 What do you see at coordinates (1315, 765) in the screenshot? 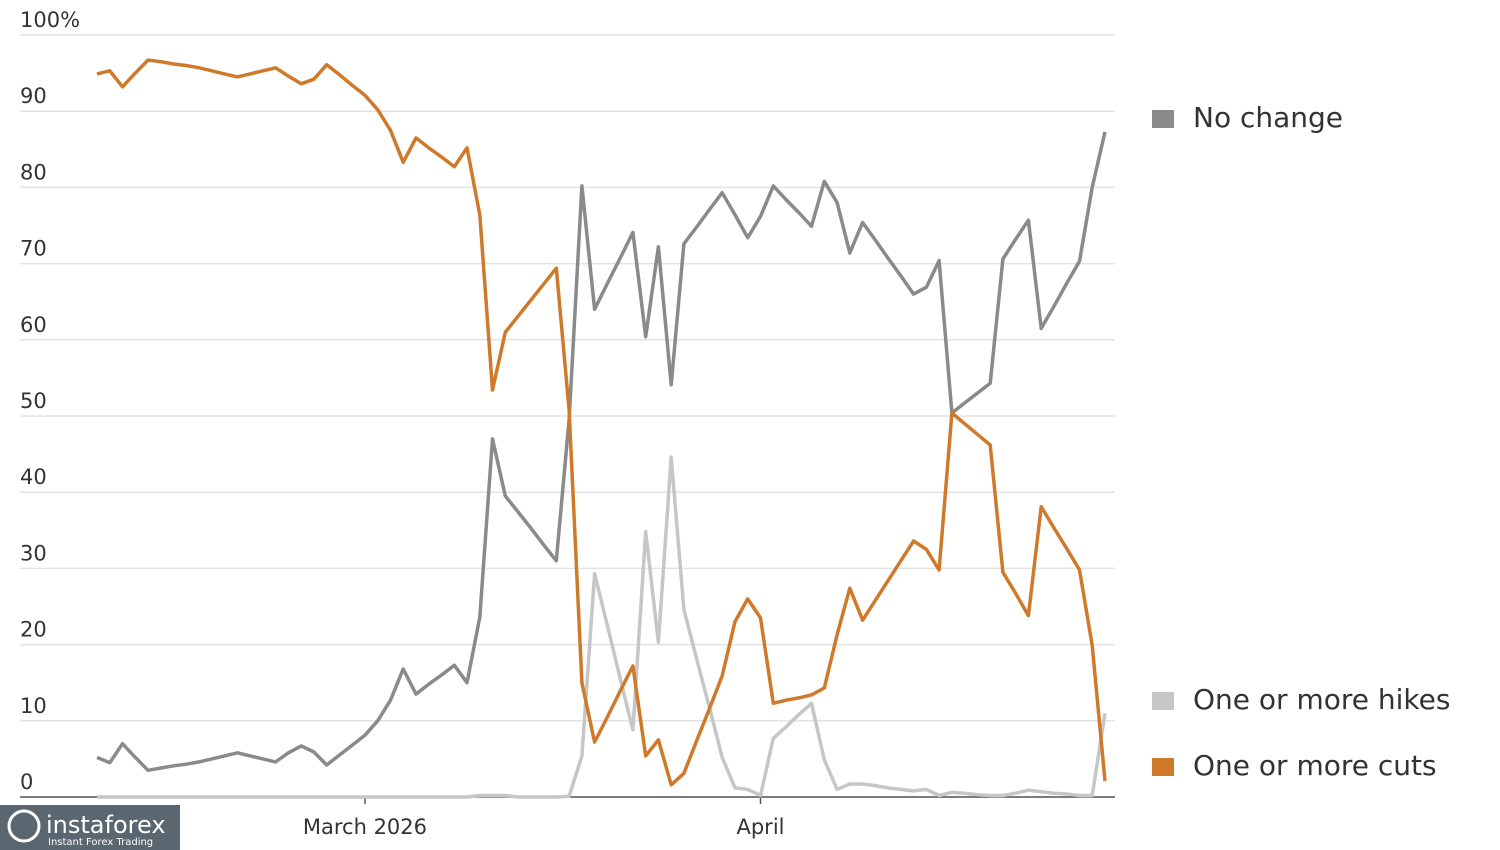
I see `legend-label: One or more cuts` at bounding box center [1315, 765].